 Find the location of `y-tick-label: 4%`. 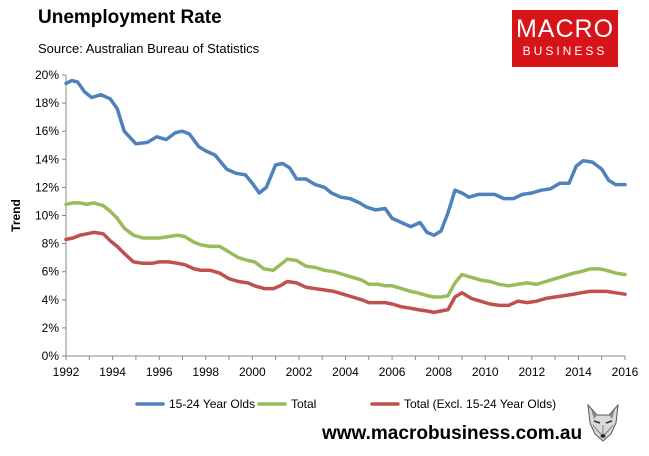

y-tick-label: 4% is located at coordinates (51, 300).